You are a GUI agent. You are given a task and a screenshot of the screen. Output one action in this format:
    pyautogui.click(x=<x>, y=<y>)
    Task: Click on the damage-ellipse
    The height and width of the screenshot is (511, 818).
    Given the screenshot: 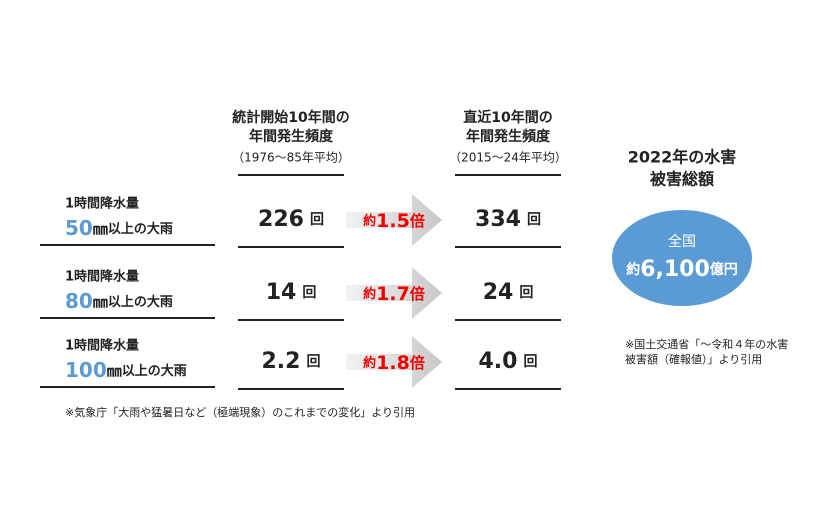 What is the action you would take?
    pyautogui.click(x=682, y=258)
    